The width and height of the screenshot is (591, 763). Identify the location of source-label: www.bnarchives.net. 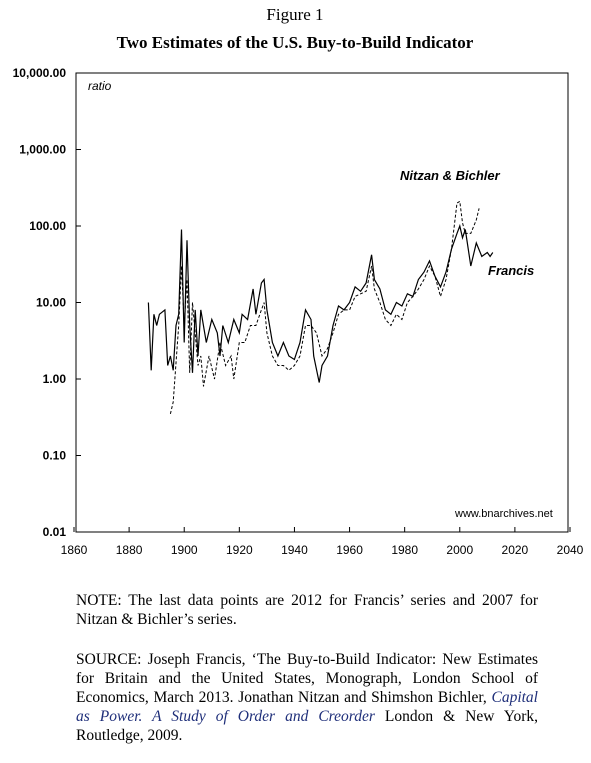
(503, 514).